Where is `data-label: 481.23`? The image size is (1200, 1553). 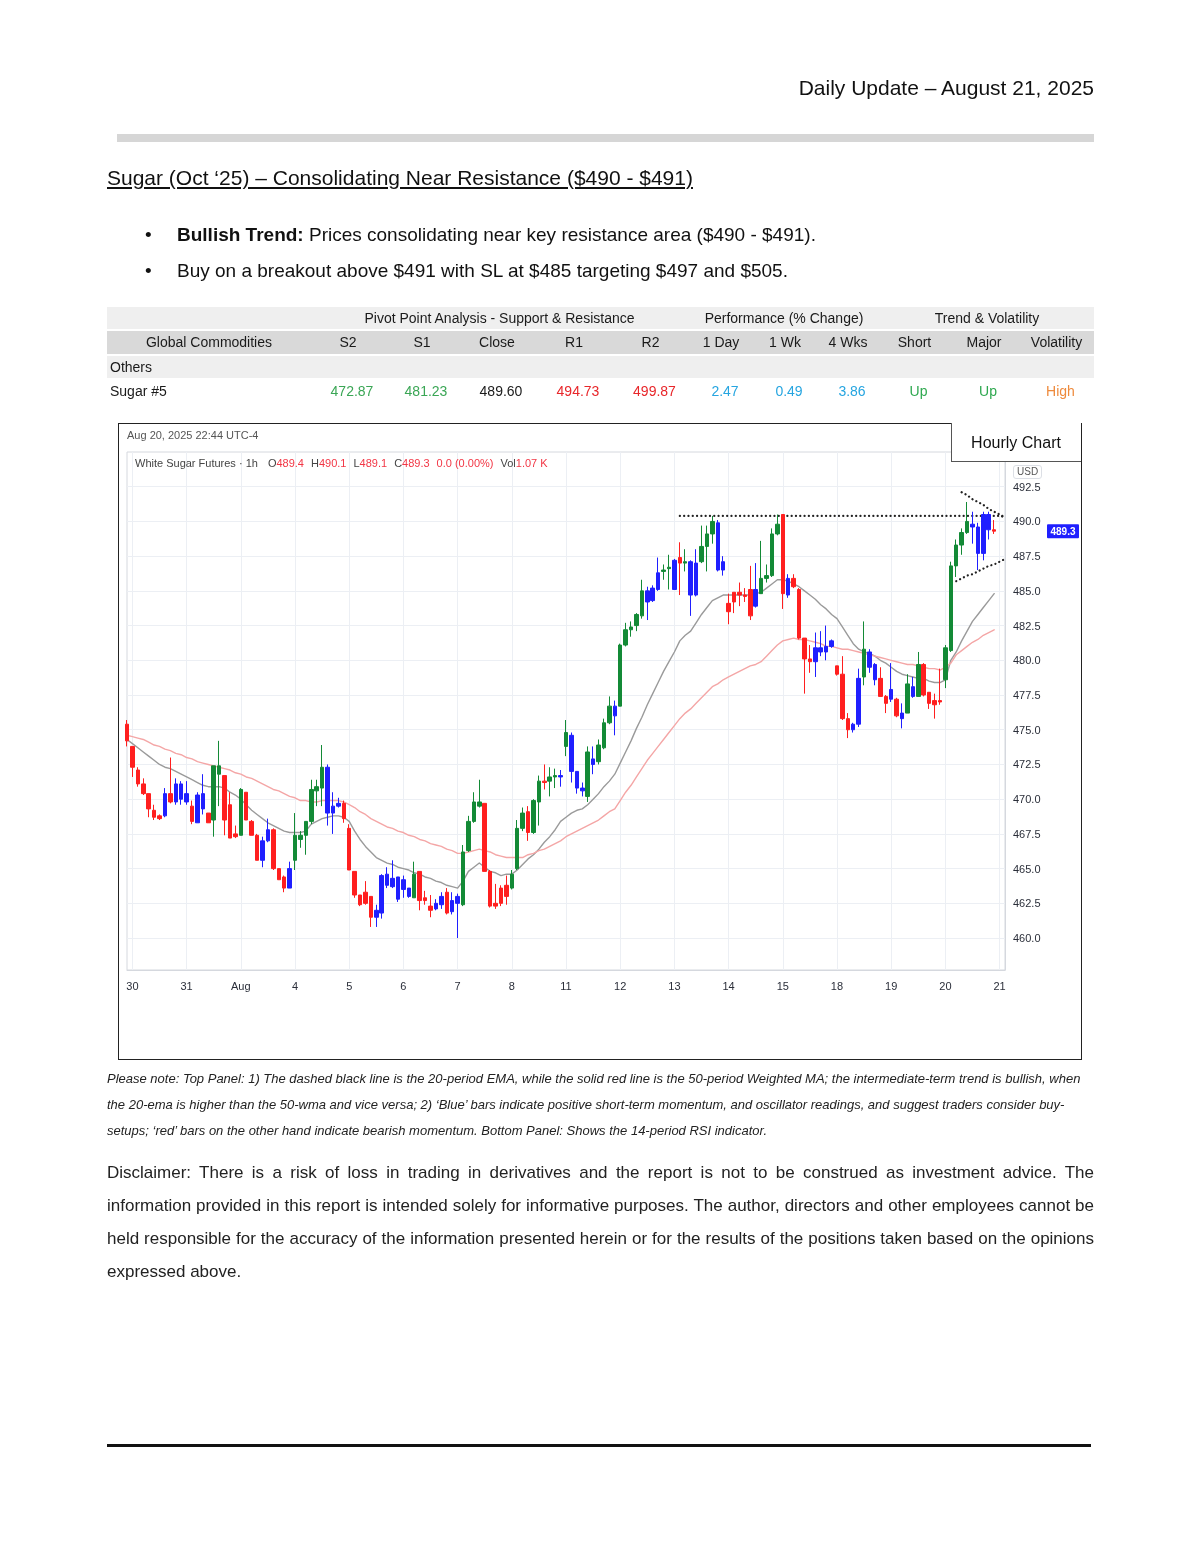
data-label: 481.23 is located at coordinates (426, 391).